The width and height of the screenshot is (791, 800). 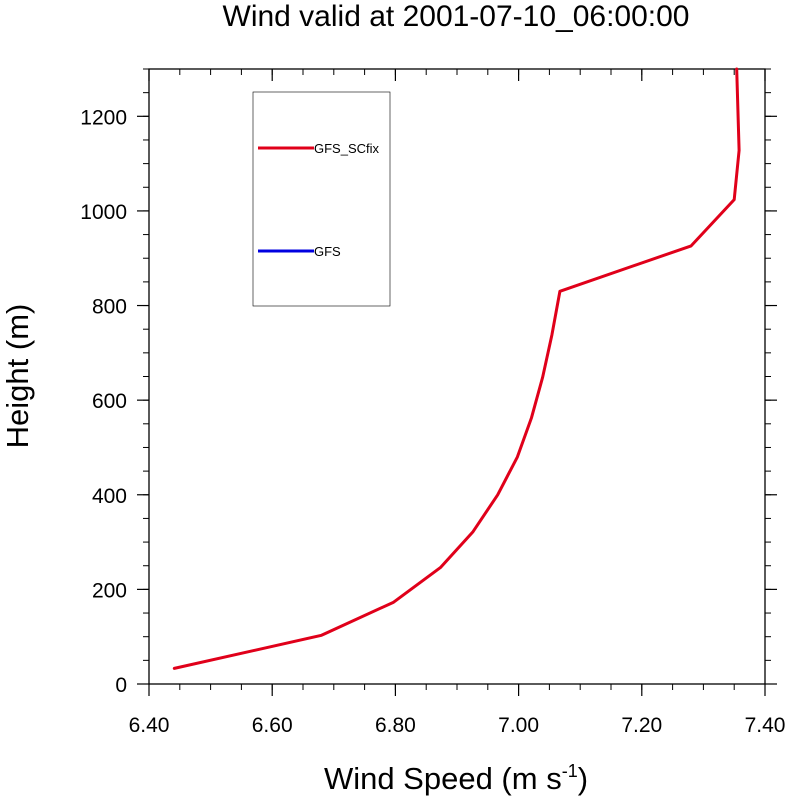 What do you see at coordinates (327, 251) in the screenshot?
I see `legend-label-gfs: GFS` at bounding box center [327, 251].